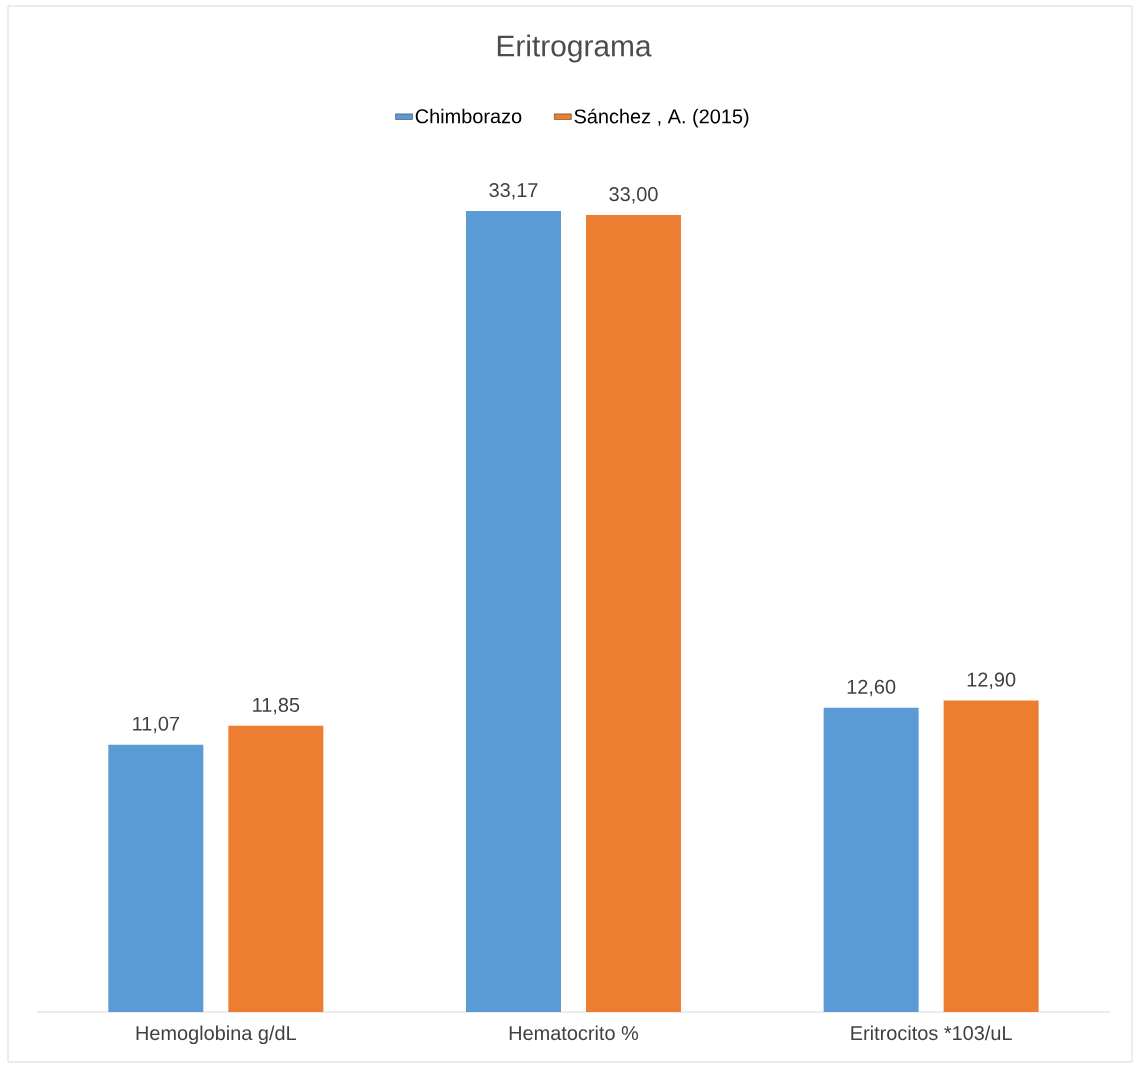  What do you see at coordinates (574, 1033) in the screenshot?
I see `x-tick-label: Hematocrito %` at bounding box center [574, 1033].